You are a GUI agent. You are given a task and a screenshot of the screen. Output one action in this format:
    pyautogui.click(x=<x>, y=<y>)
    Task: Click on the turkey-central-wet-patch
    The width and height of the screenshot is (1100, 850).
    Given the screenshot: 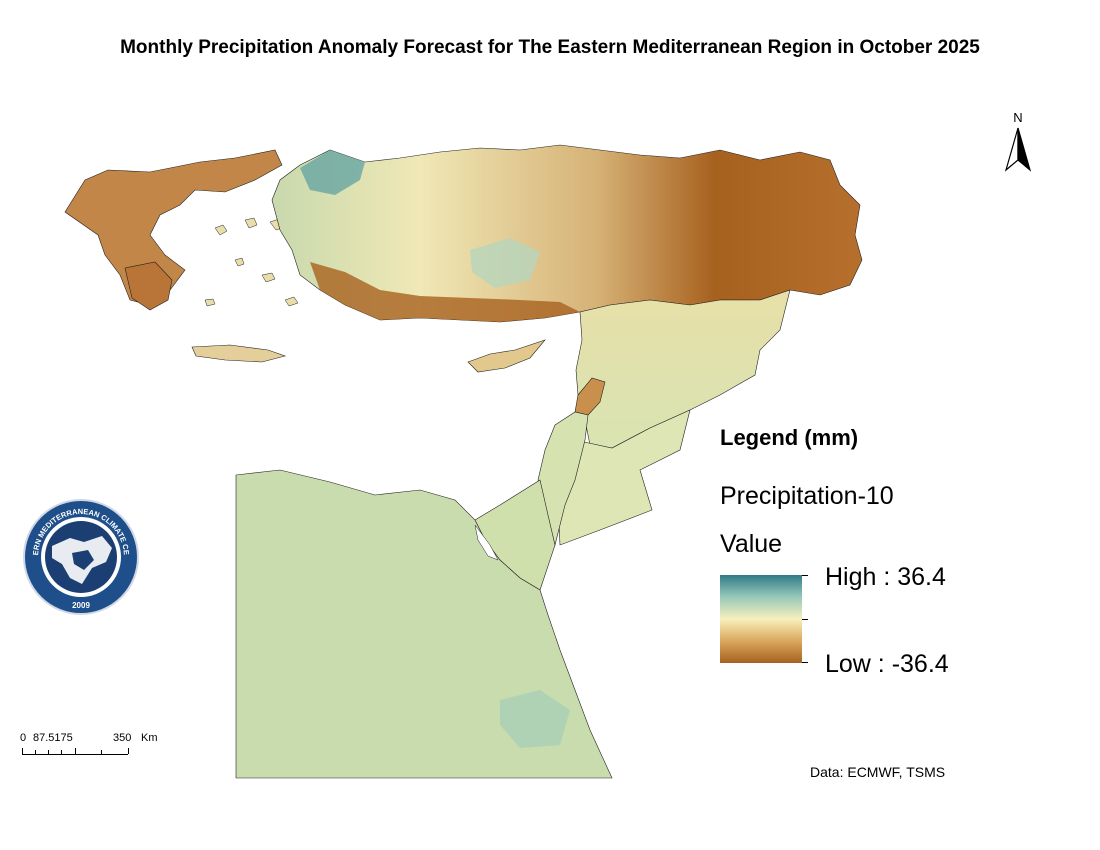 What is the action you would take?
    pyautogui.click(x=505, y=263)
    